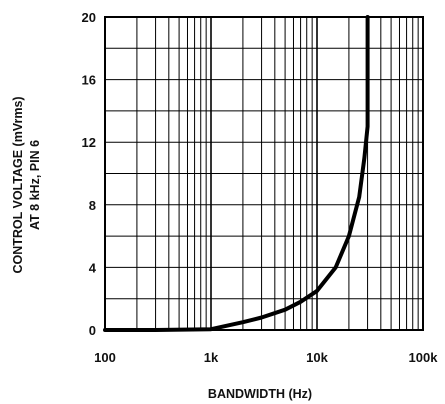  Describe the element at coordinates (92, 330) in the screenshot. I see `y-tick-label: 0` at that location.